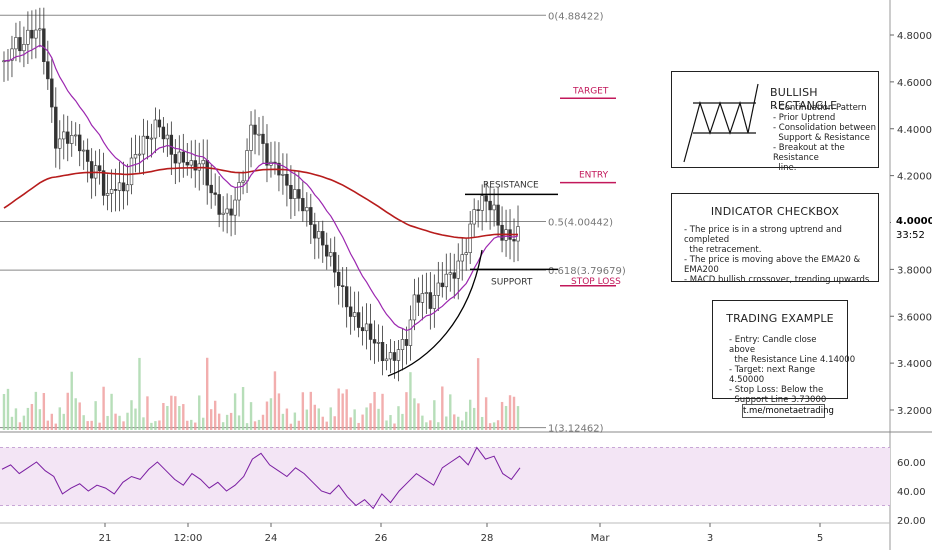 The height and width of the screenshot is (550, 932). What do you see at coordinates (188, 538) in the screenshot?
I see `time-tick-label: 12:00` at bounding box center [188, 538].